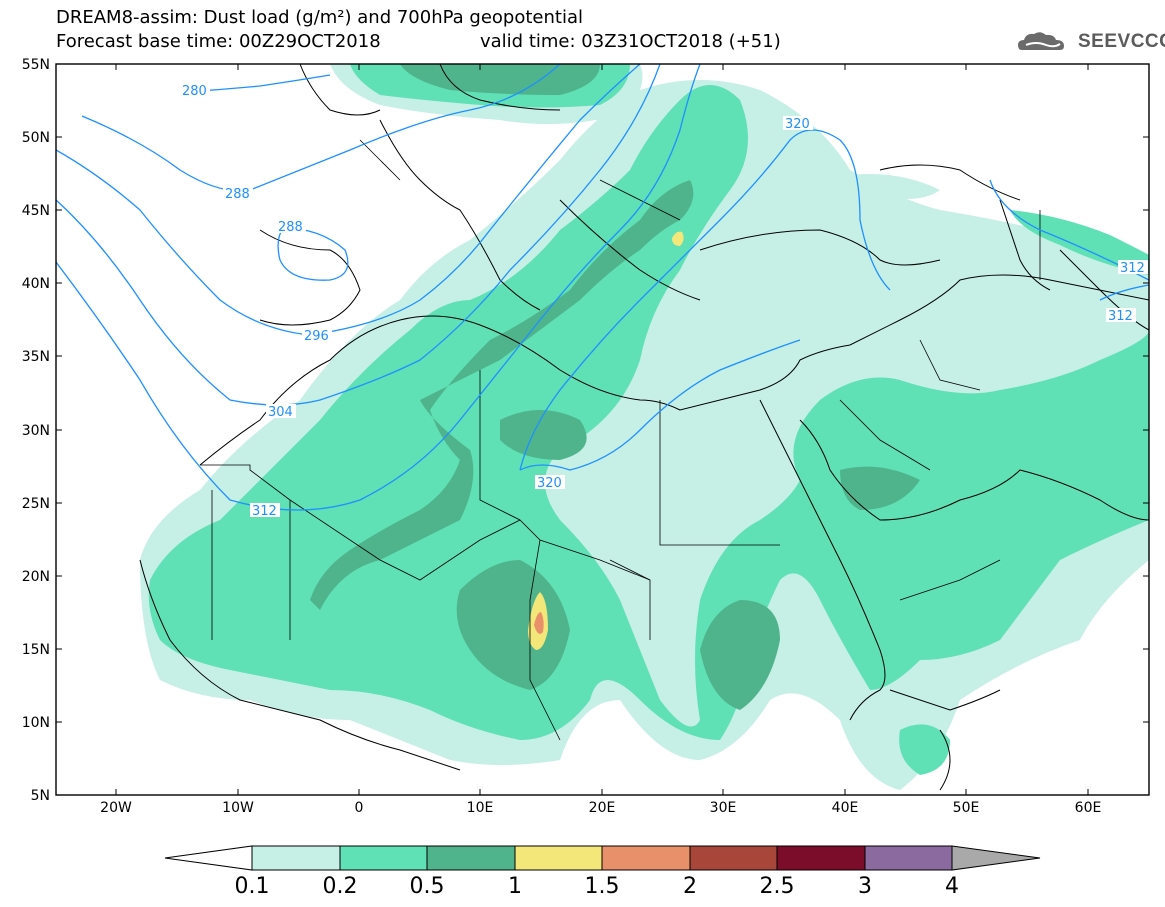 This screenshot has height=907, width=1165. I want to click on colorbar-tick-0.5: 0.5, so click(427, 886).